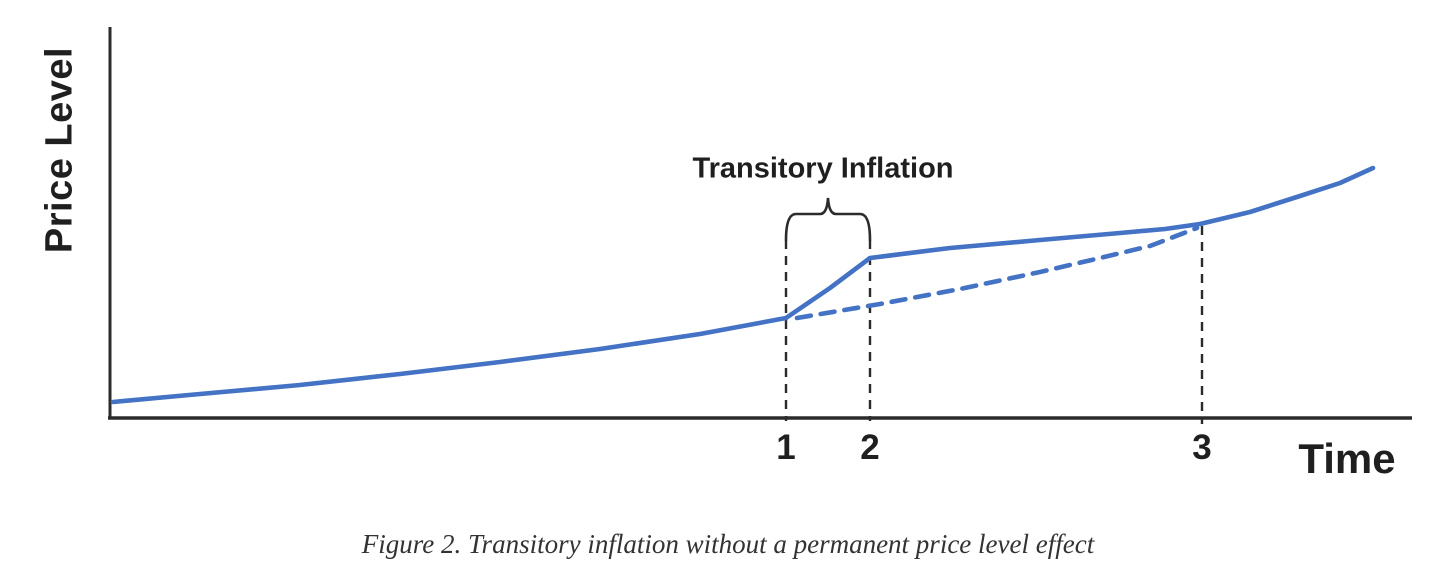 The height and width of the screenshot is (584, 1456). I want to click on annotation-bracket, so click(828, 219).